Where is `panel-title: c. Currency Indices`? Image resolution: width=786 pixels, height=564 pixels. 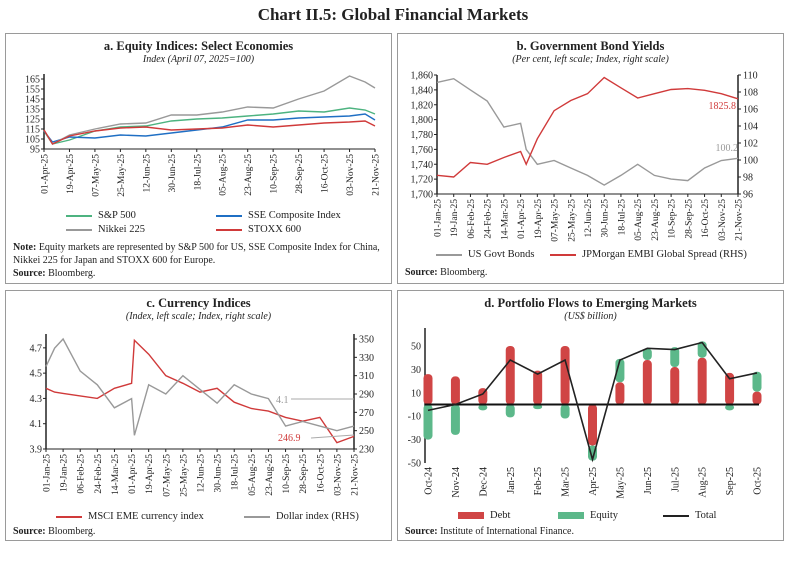 panel-title: c. Currency Indices is located at coordinates (198, 303).